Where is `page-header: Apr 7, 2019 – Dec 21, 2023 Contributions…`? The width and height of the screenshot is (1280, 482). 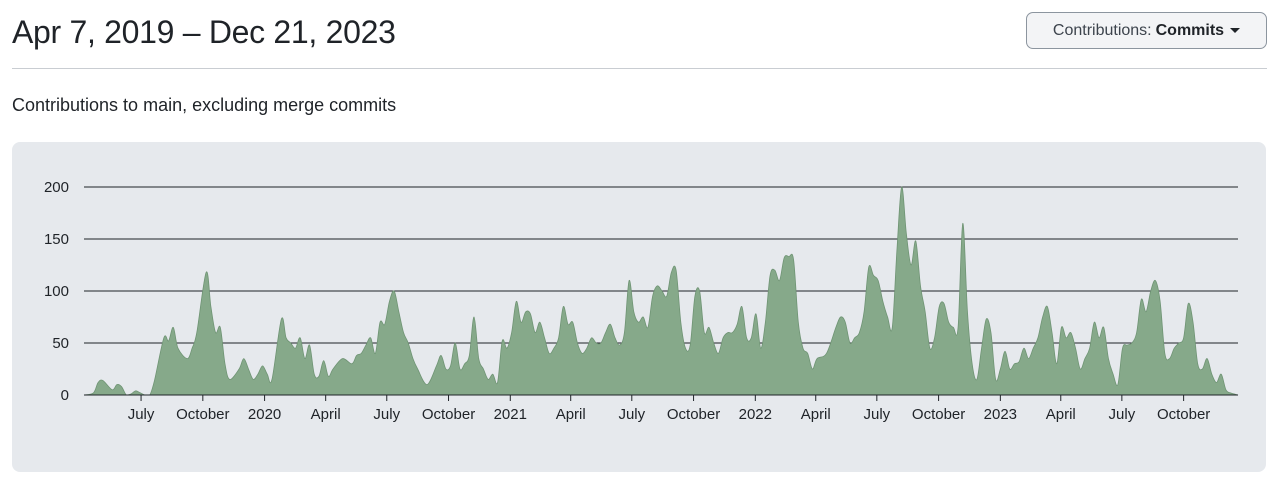 page-header: Apr 7, 2019 – Dec 21, 2023 Contributions… is located at coordinates (639, 34).